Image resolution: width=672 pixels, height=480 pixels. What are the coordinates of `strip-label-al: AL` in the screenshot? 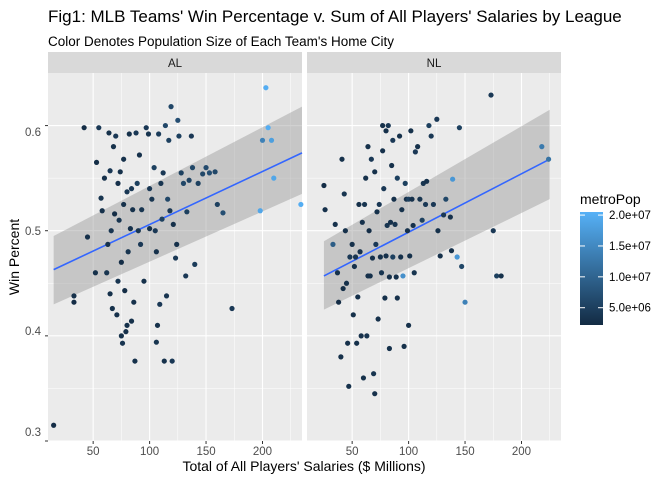 It's located at (175, 64).